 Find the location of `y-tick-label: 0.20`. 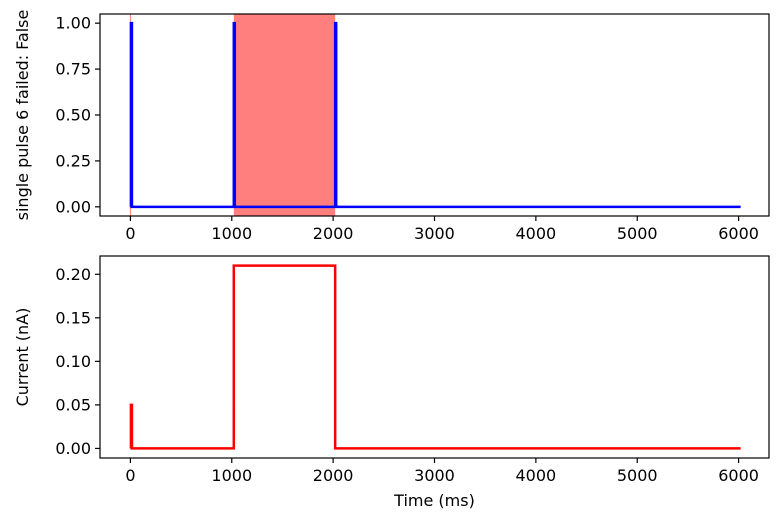

y-tick-label: 0.20 is located at coordinates (73, 274).